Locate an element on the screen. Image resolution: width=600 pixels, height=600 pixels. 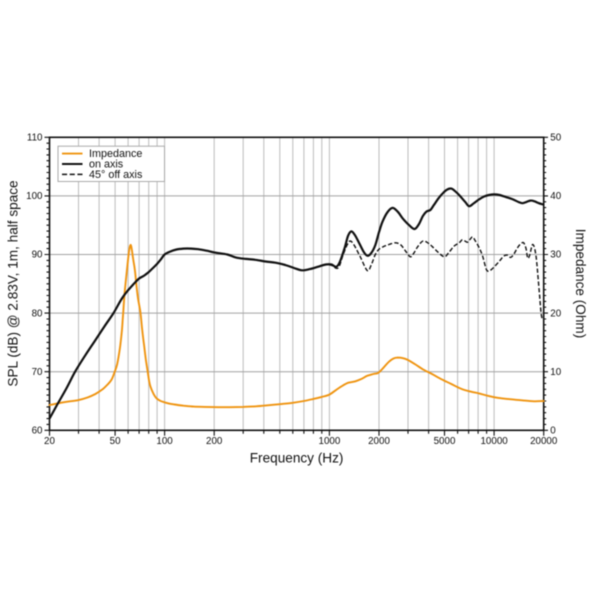
svg-text: 0 is located at coordinates (553, 431).